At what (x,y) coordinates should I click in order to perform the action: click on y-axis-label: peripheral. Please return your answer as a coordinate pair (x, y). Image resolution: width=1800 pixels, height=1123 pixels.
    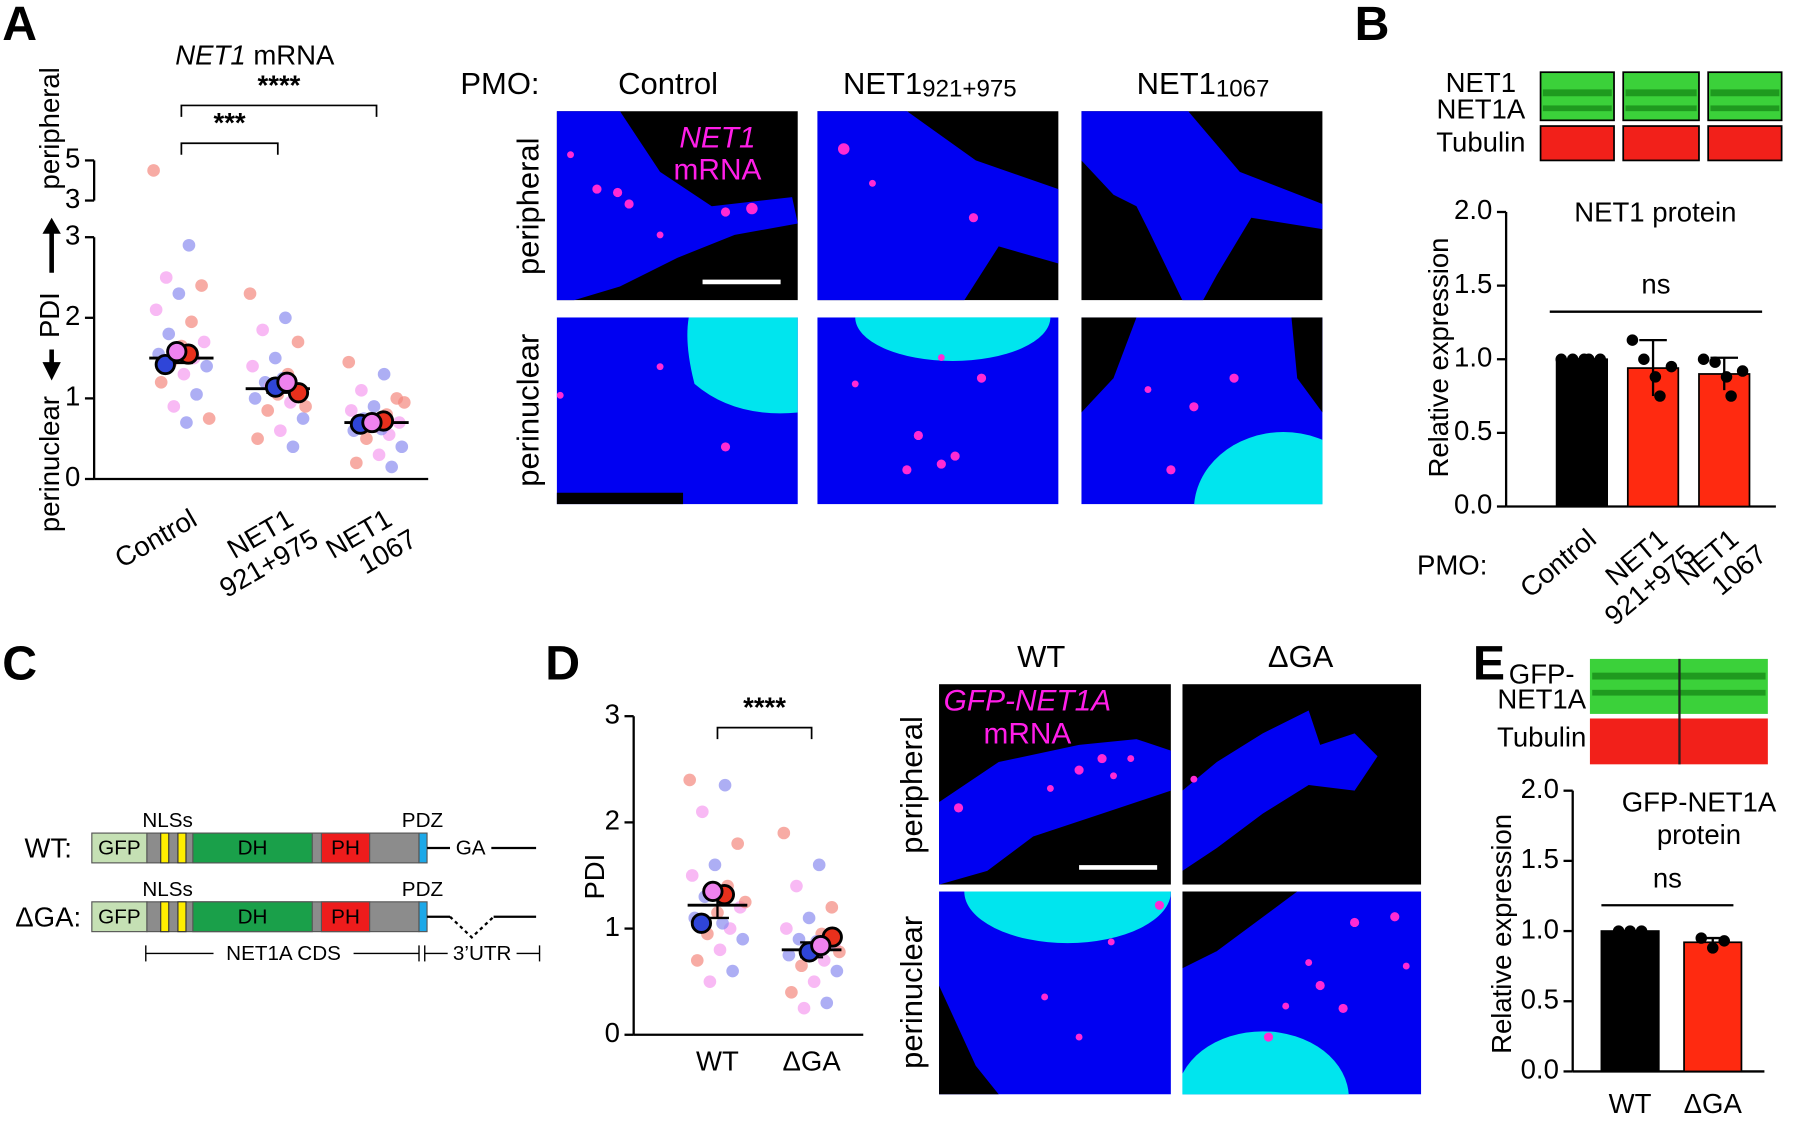
    Looking at the image, I should click on (49, 128).